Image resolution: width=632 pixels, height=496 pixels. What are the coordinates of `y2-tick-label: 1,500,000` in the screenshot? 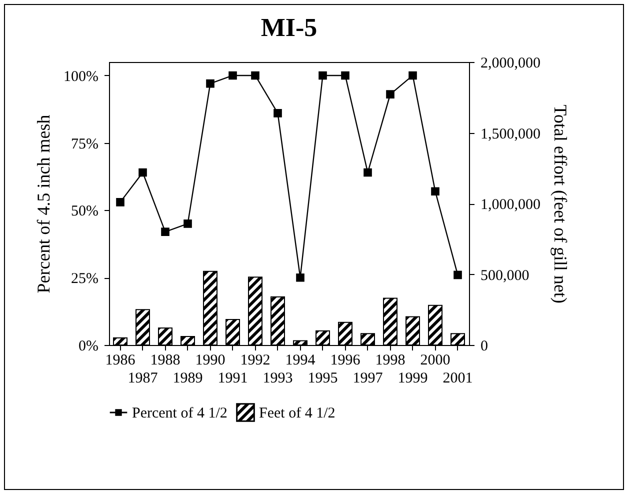 It's located at (510, 134).